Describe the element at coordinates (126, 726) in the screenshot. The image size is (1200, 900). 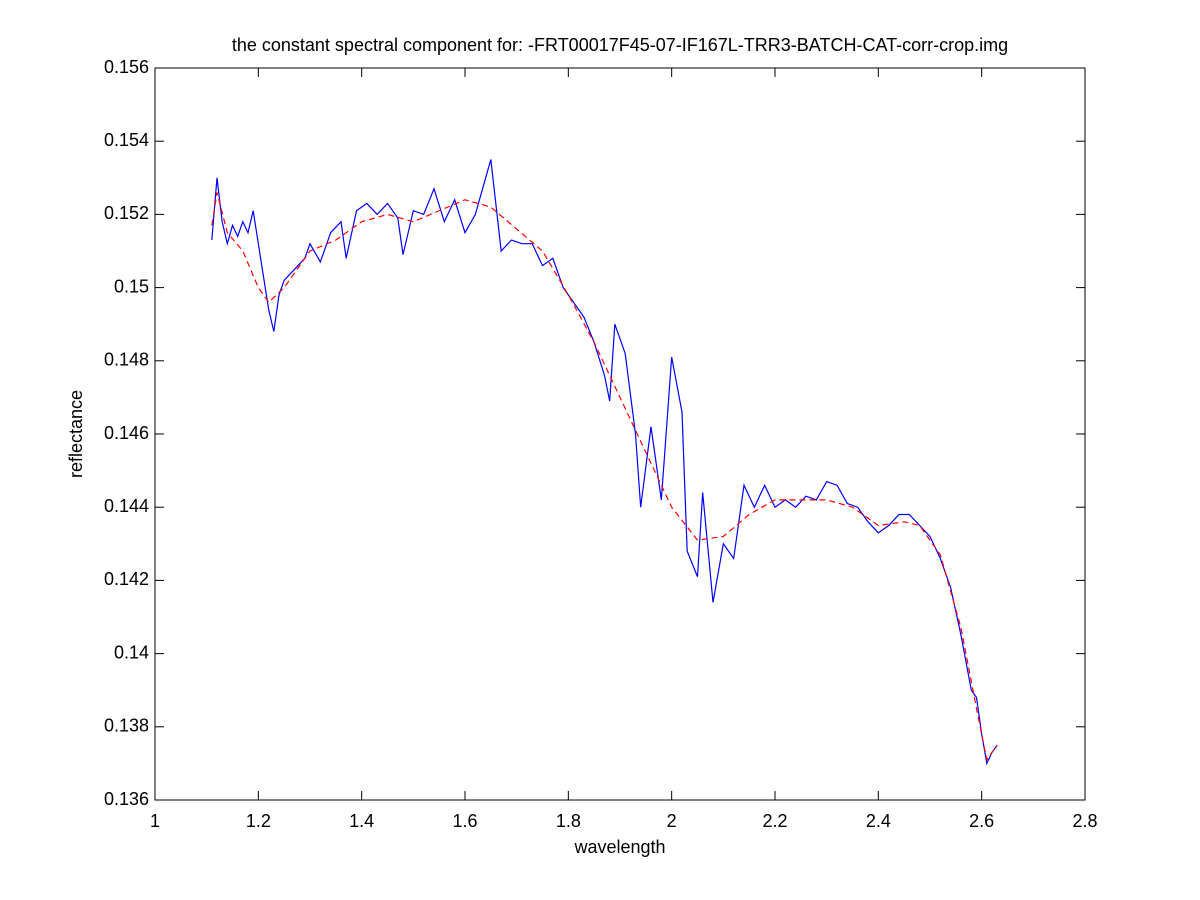
I see `y-tick-label: 0.138` at that location.